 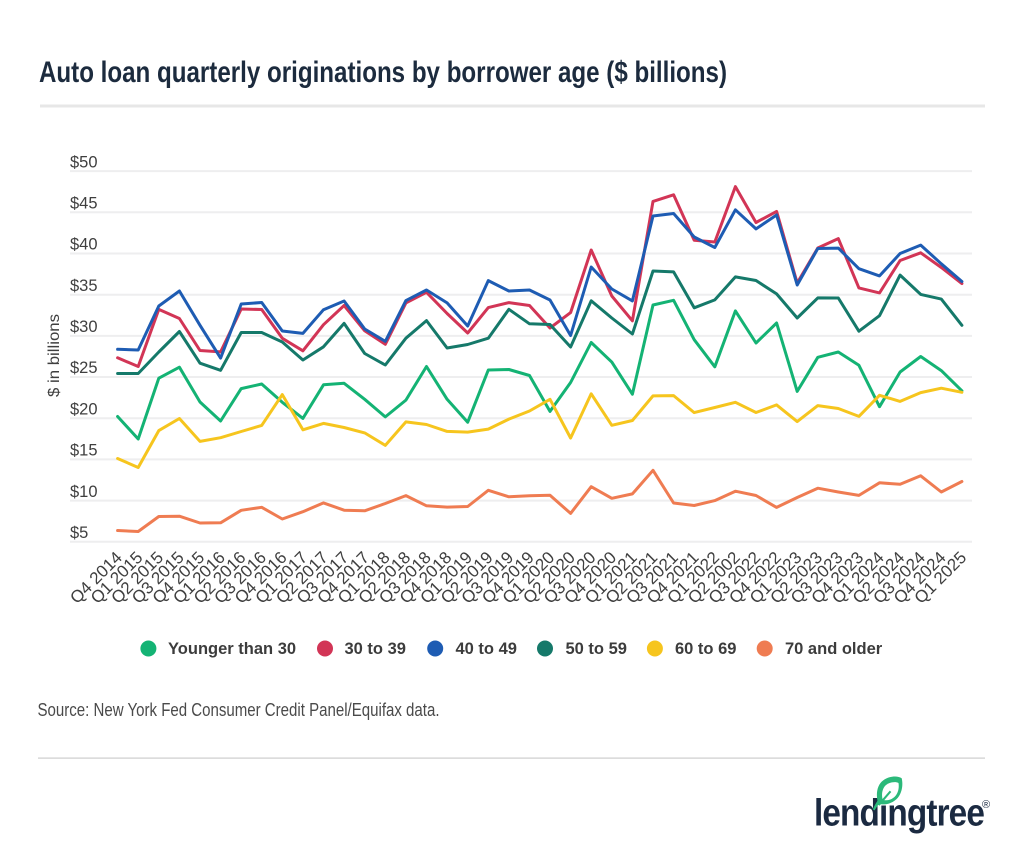 I want to click on svg-text: $25, so click(x=84, y=368).